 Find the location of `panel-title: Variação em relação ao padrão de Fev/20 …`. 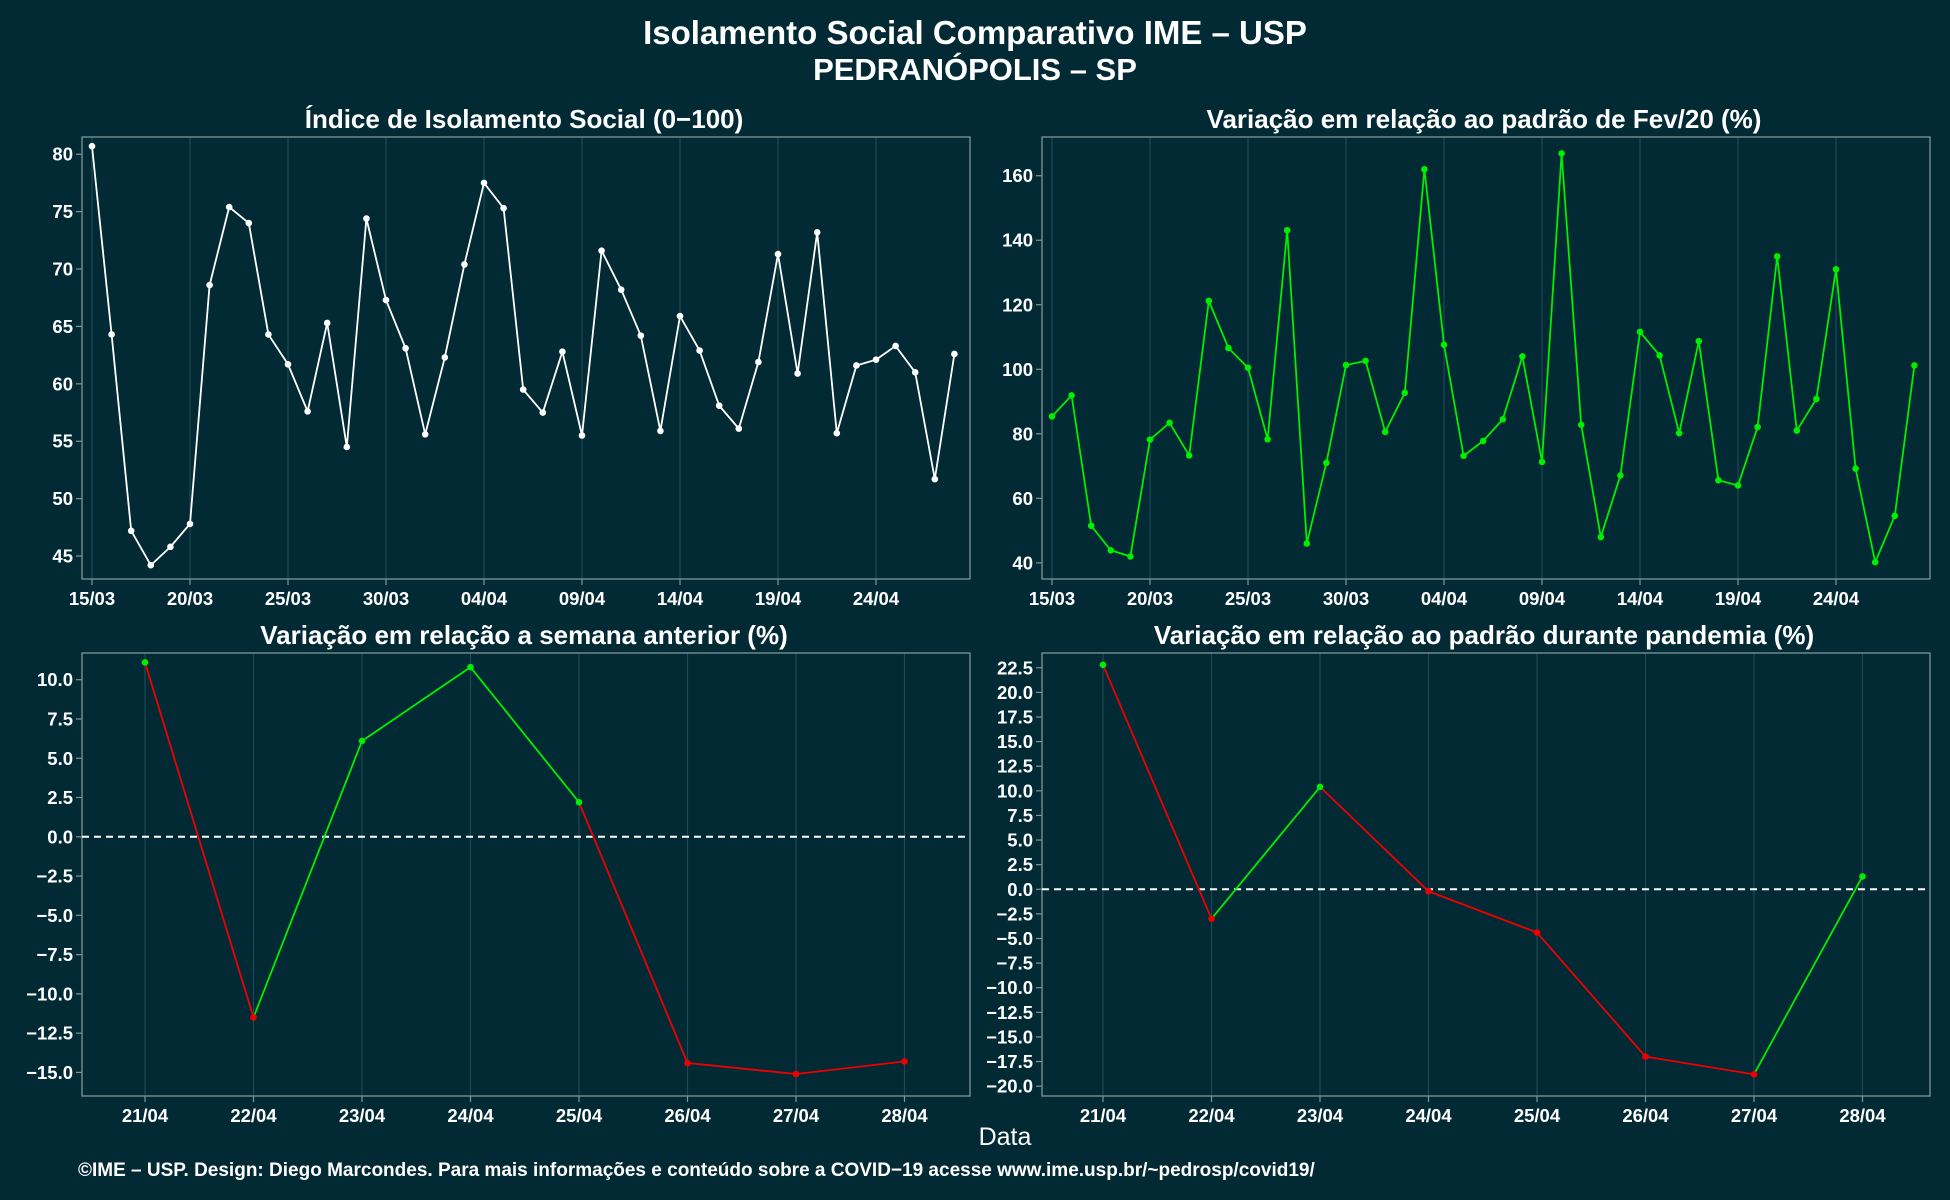

panel-title: Variação em relação ao padrão de Fev/20 … is located at coordinates (1484, 119).